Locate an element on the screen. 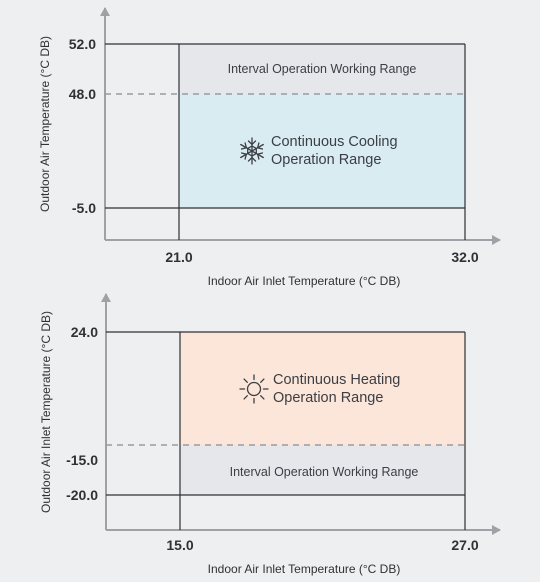 This screenshot has width=540, height=582. heating-continuous-region is located at coordinates (322, 388).